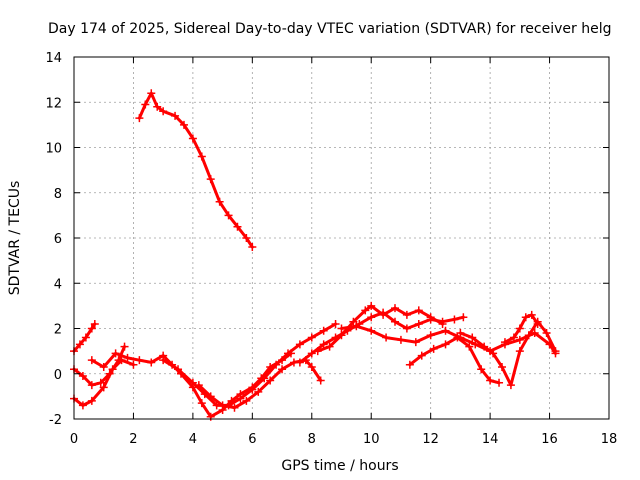 This screenshot has height=480, width=640. Describe the element at coordinates (53, 239) in the screenshot. I see `y-tick-labels: -2 0 2 4 6 8 10 12 14` at that location.